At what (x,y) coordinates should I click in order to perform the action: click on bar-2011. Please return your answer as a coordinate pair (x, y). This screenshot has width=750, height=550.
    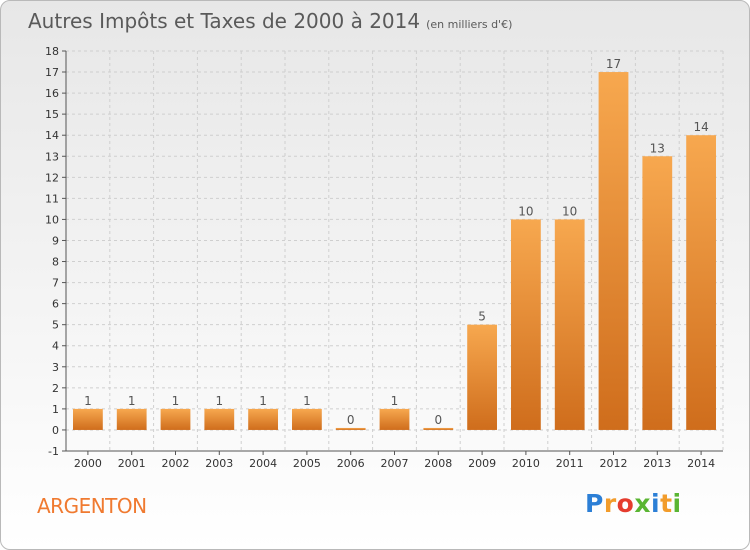
    Looking at the image, I should click on (569, 324).